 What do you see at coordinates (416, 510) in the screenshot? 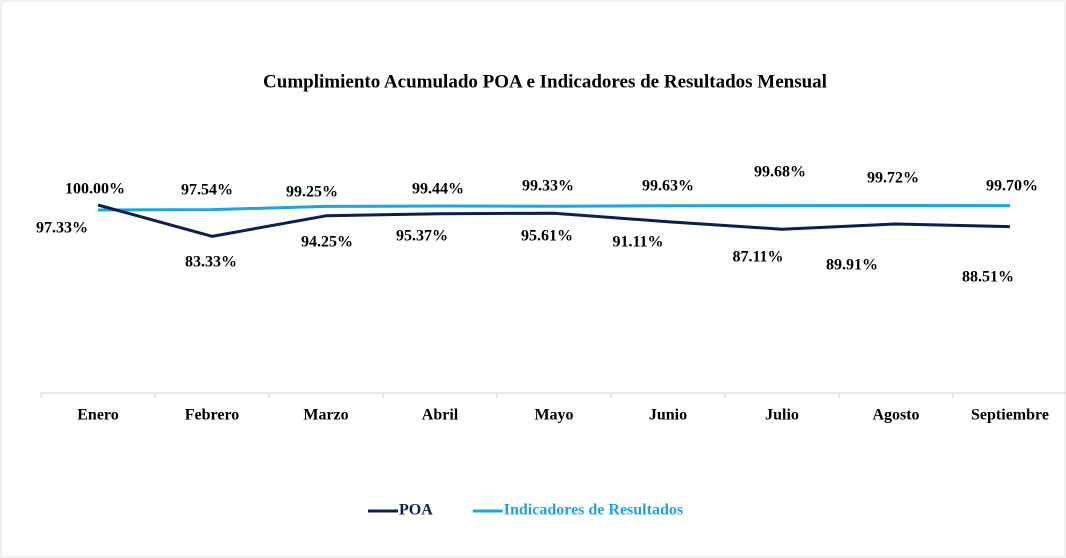
I see `legend-label: POA` at bounding box center [416, 510].